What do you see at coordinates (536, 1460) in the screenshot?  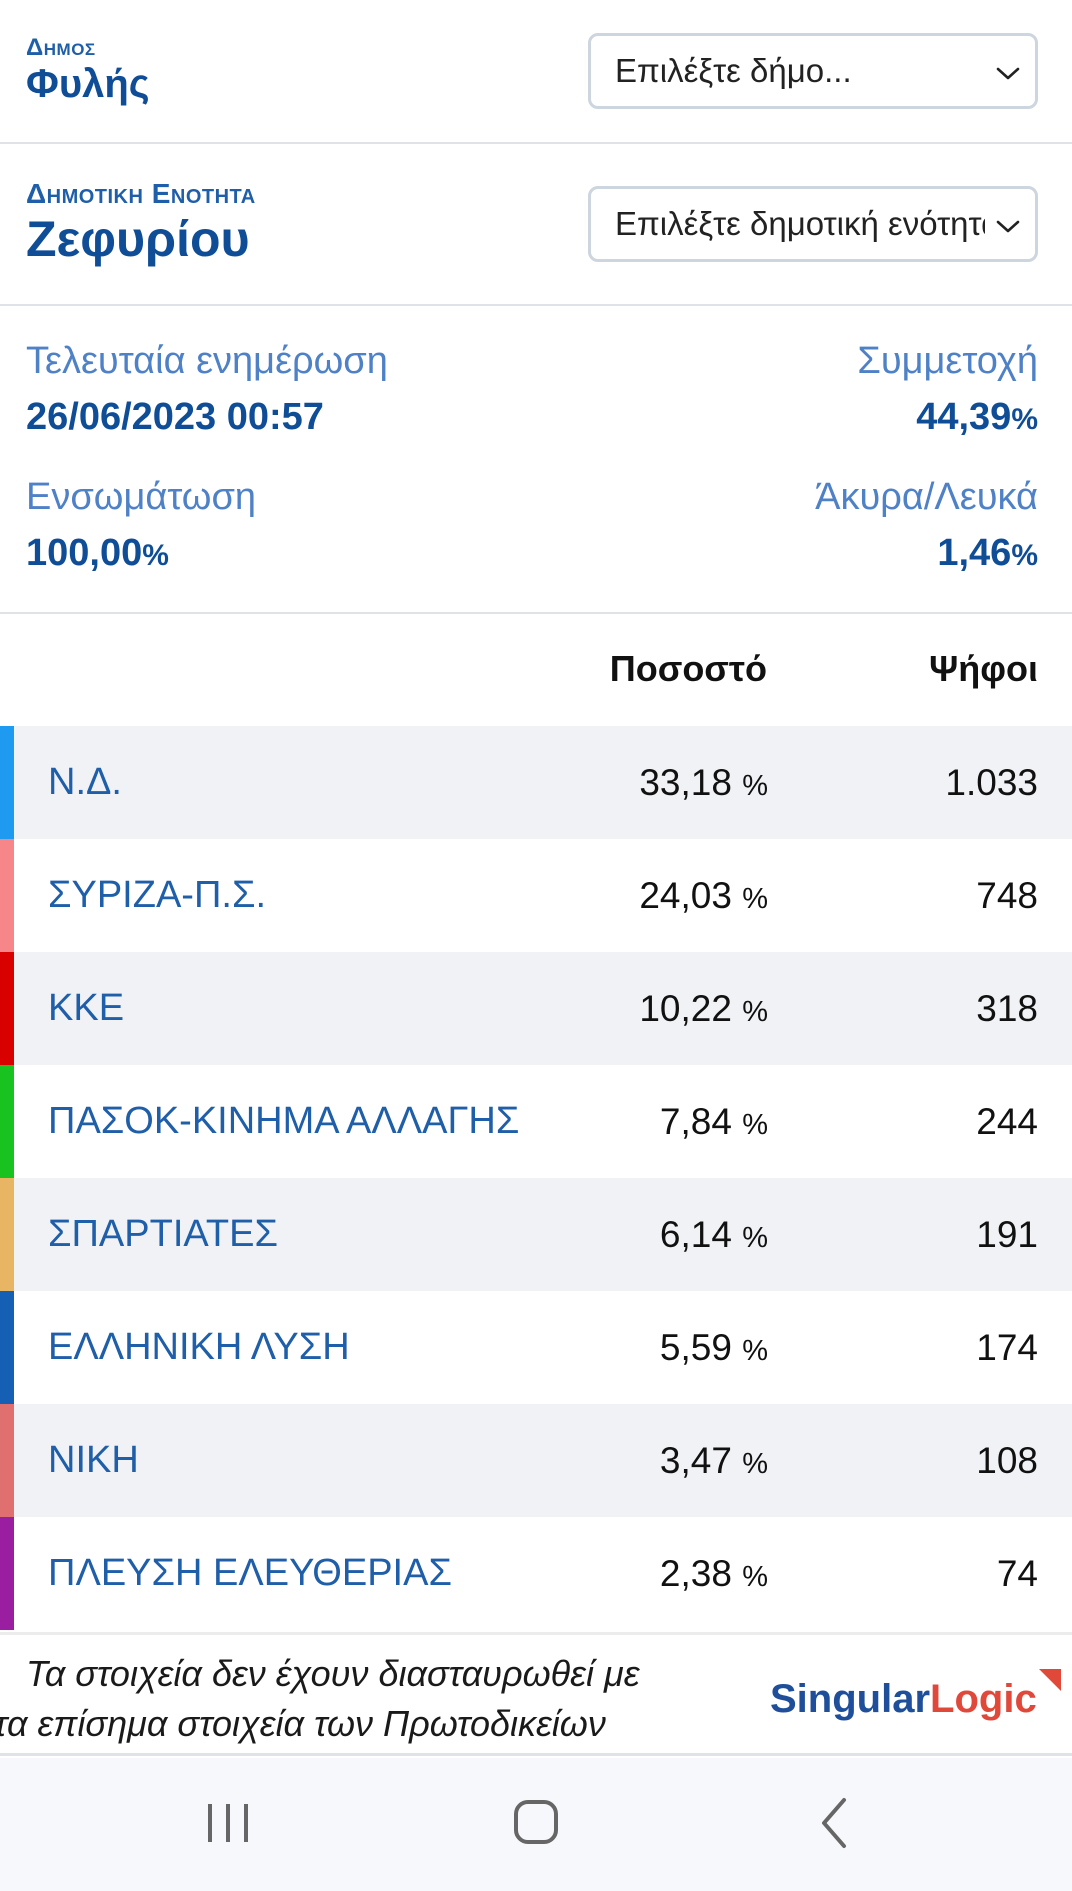 I see `table-row: ΝΙΚΗ 3,47 % 108` at bounding box center [536, 1460].